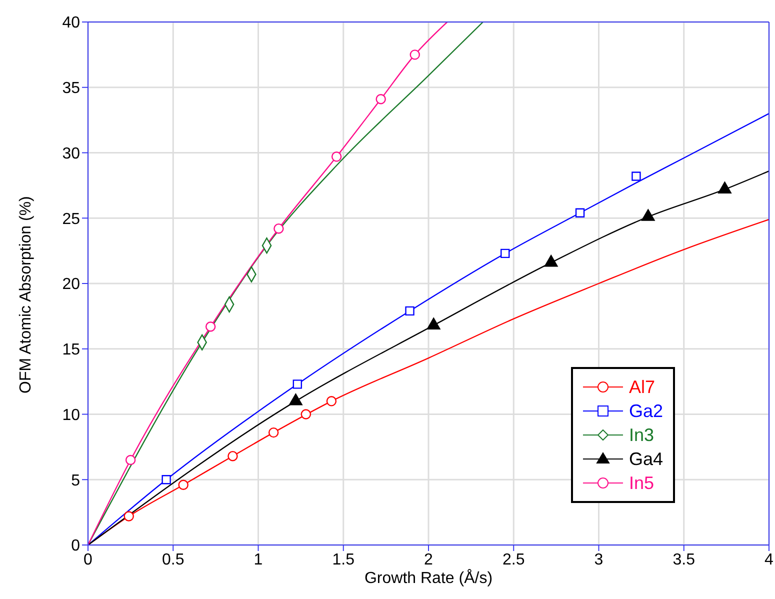 The height and width of the screenshot is (599, 775). What do you see at coordinates (769, 559) in the screenshot?
I see `x-tick-label: 4` at bounding box center [769, 559].